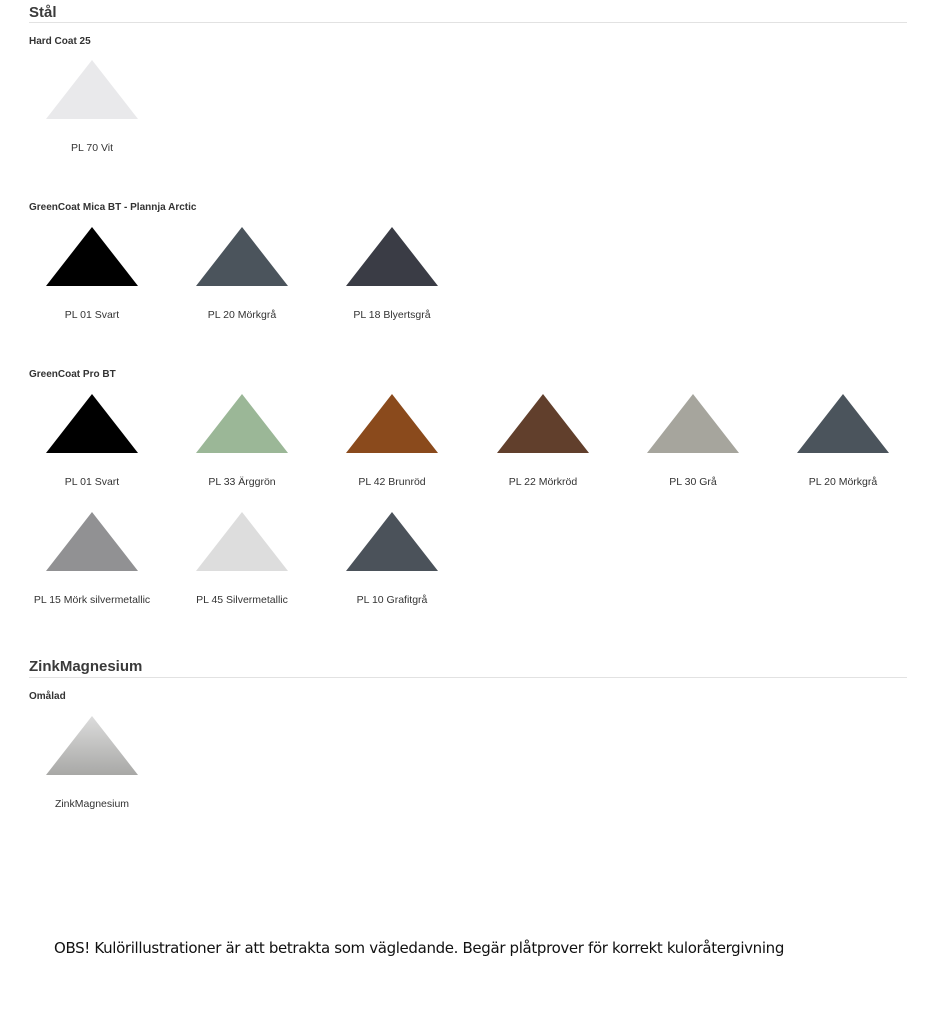 The width and height of the screenshot is (941, 1030). What do you see at coordinates (92, 148) in the screenshot?
I see `swatch-label: PL 70 Vit` at bounding box center [92, 148].